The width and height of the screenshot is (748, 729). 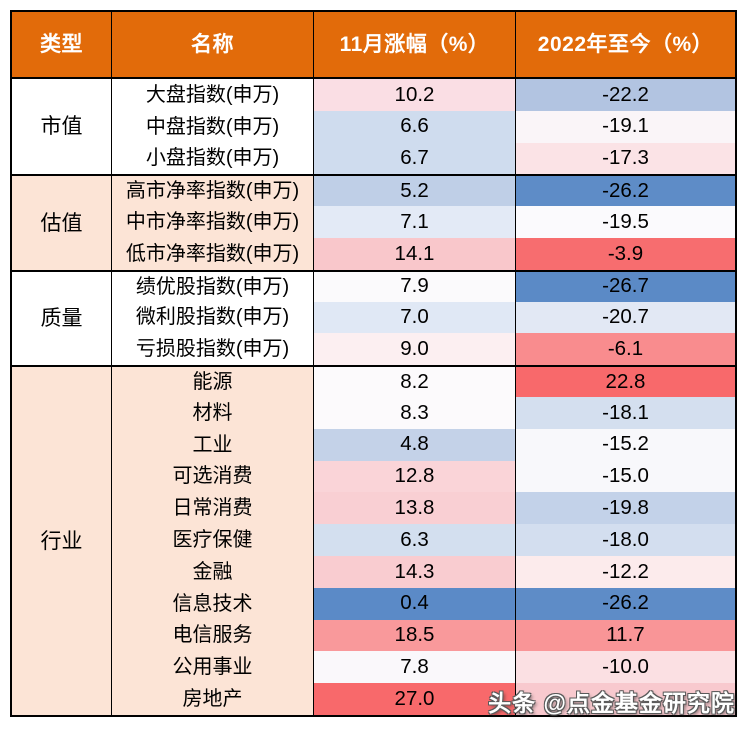 I want to click on name-cell: 医疗保健, so click(x=213, y=540).